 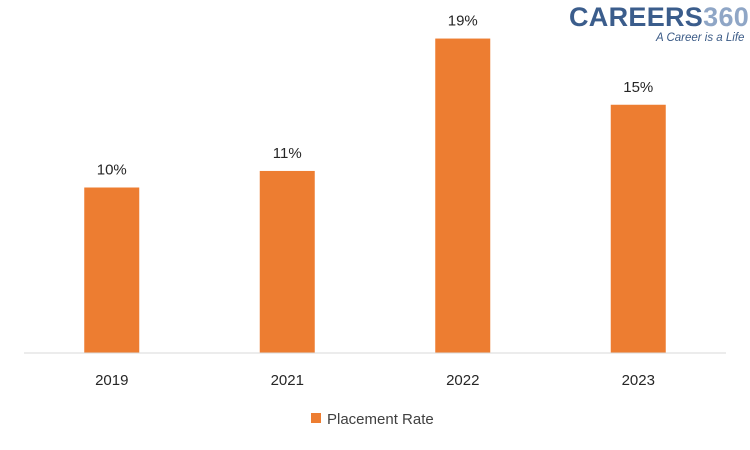 What do you see at coordinates (636, 17) in the screenshot?
I see `logo-text-careers: CAREERS` at bounding box center [636, 17].